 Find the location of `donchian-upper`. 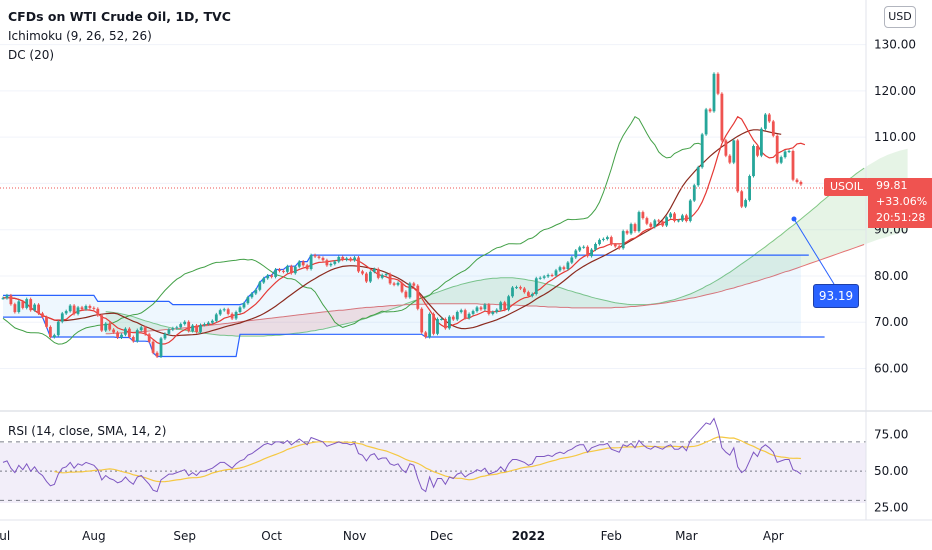

donchian-upper is located at coordinates (406, 280).